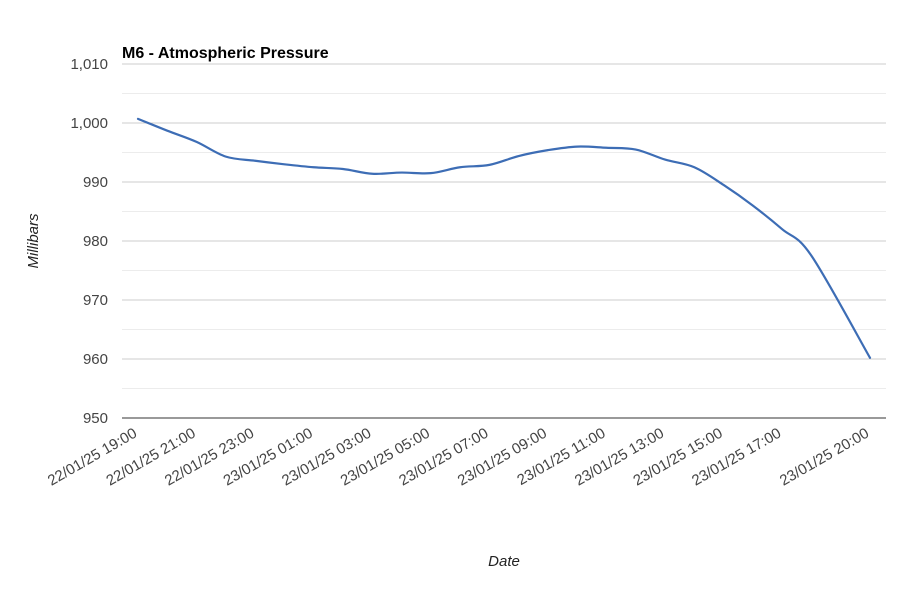 The image size is (900, 592). I want to click on y-tick-label: 950, so click(95, 418).